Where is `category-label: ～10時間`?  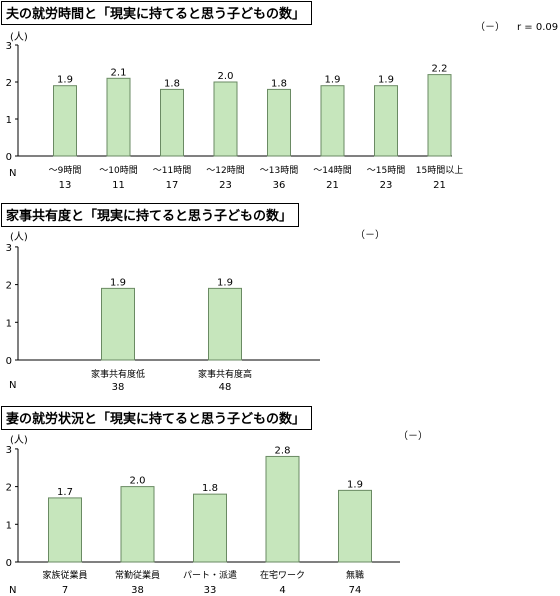 category-label: ～10時間 is located at coordinates (118, 170).